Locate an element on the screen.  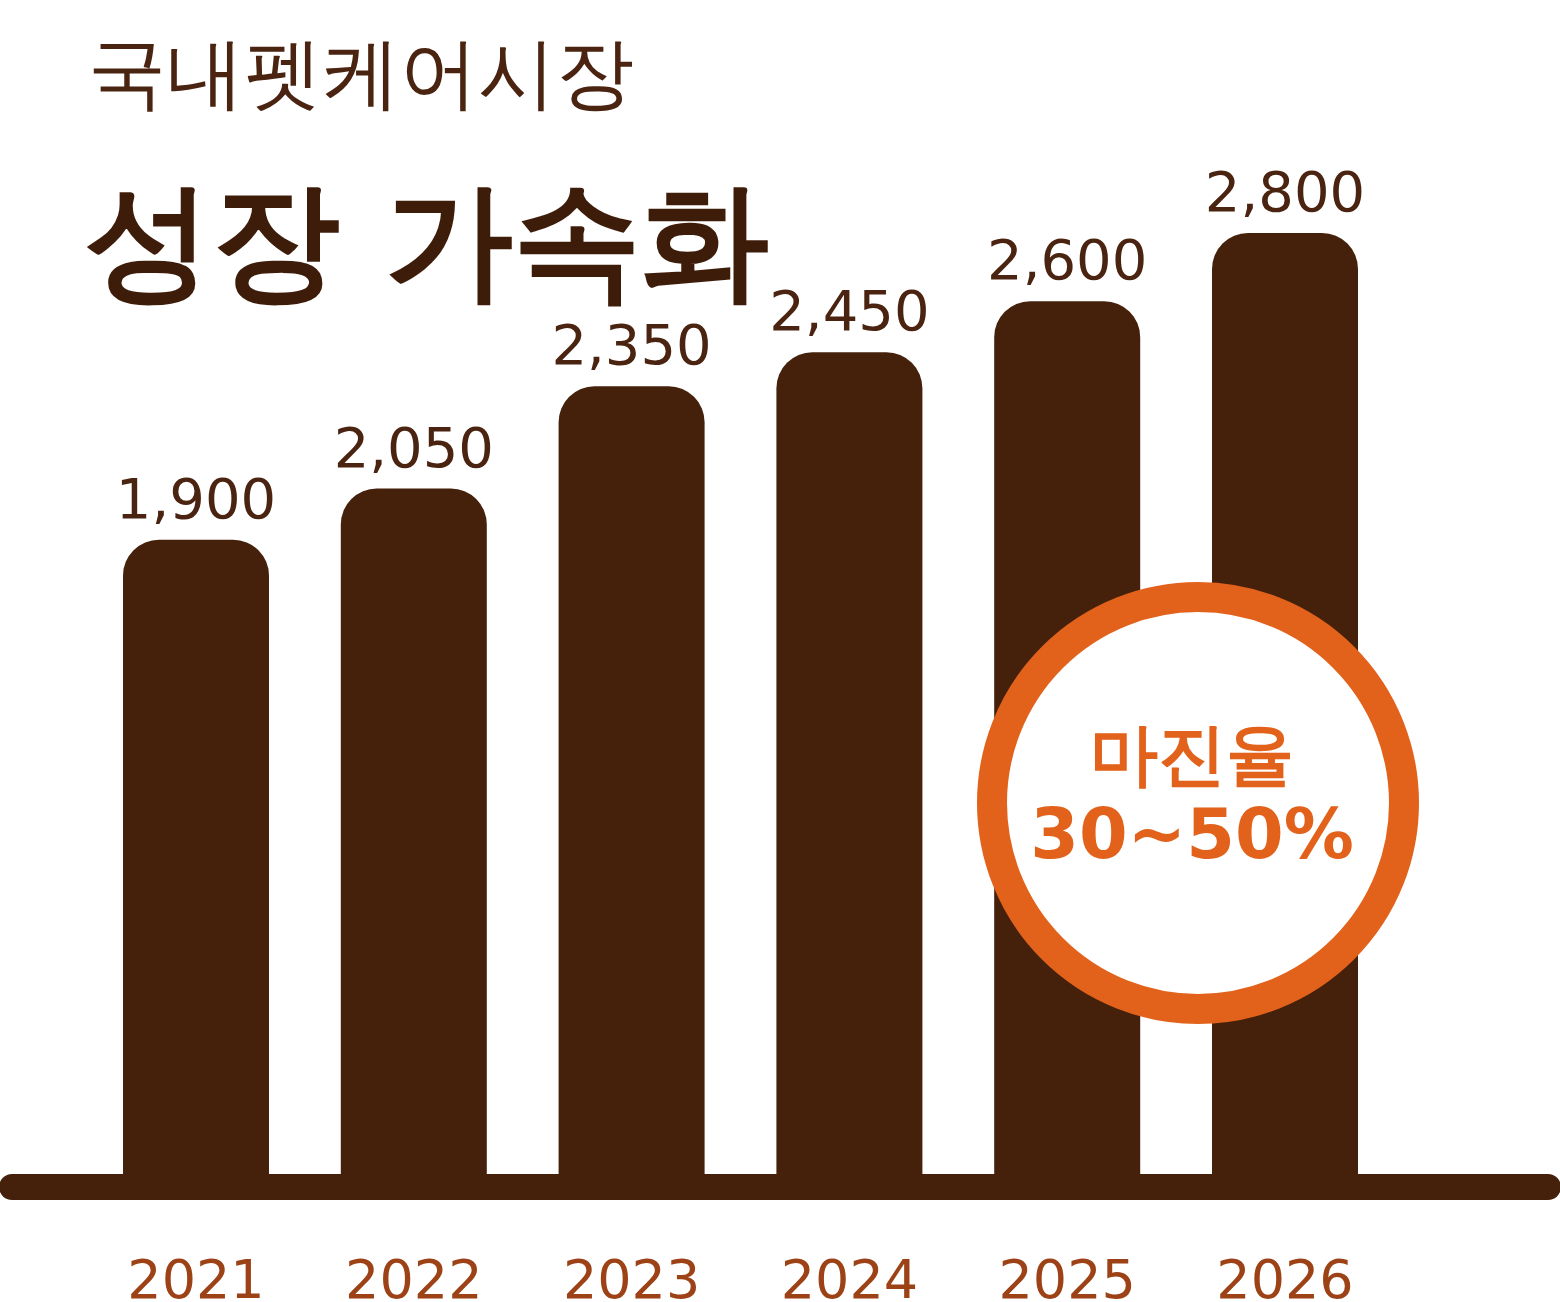
annotation: 마진율 is located at coordinates (1192, 754).